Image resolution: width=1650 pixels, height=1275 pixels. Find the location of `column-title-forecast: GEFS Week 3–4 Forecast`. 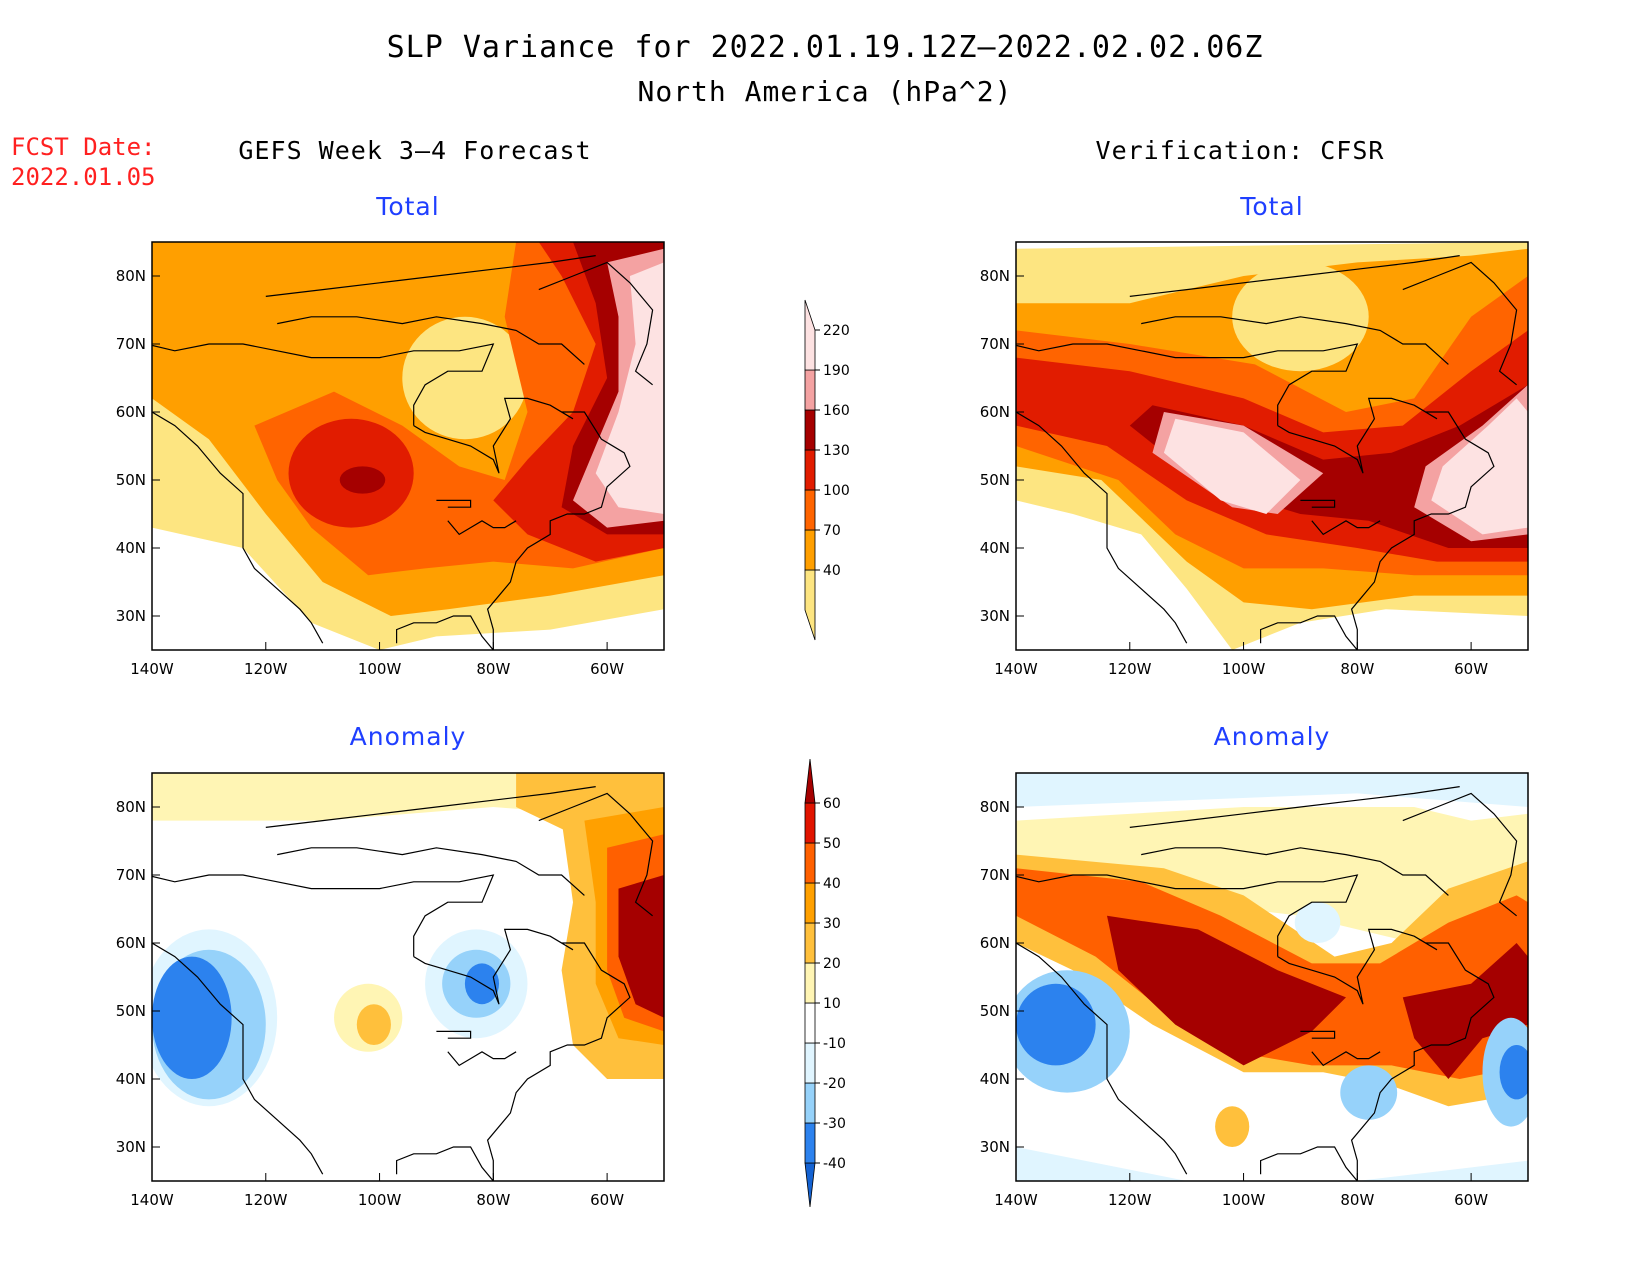

column-title-forecast: GEFS Week 3–4 Forecast is located at coordinates (415, 150).